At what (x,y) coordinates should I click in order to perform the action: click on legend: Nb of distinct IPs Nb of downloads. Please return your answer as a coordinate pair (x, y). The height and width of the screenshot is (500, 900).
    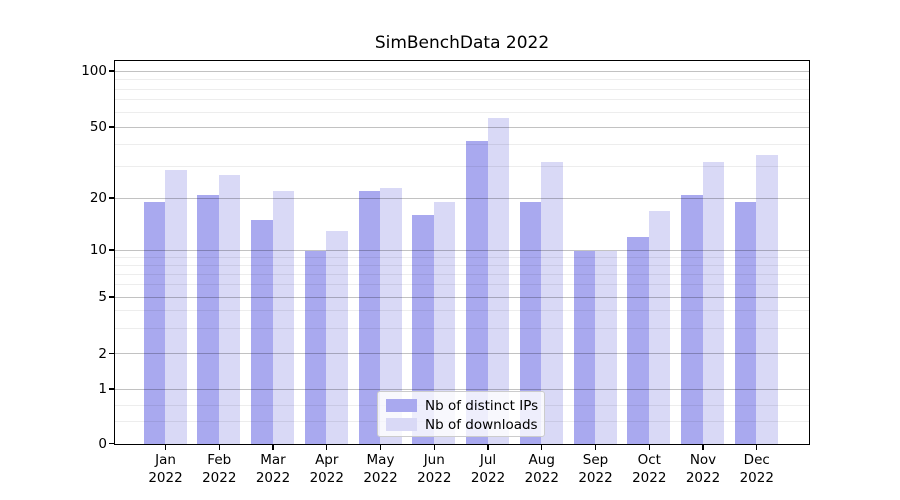
    Looking at the image, I should click on (461, 414).